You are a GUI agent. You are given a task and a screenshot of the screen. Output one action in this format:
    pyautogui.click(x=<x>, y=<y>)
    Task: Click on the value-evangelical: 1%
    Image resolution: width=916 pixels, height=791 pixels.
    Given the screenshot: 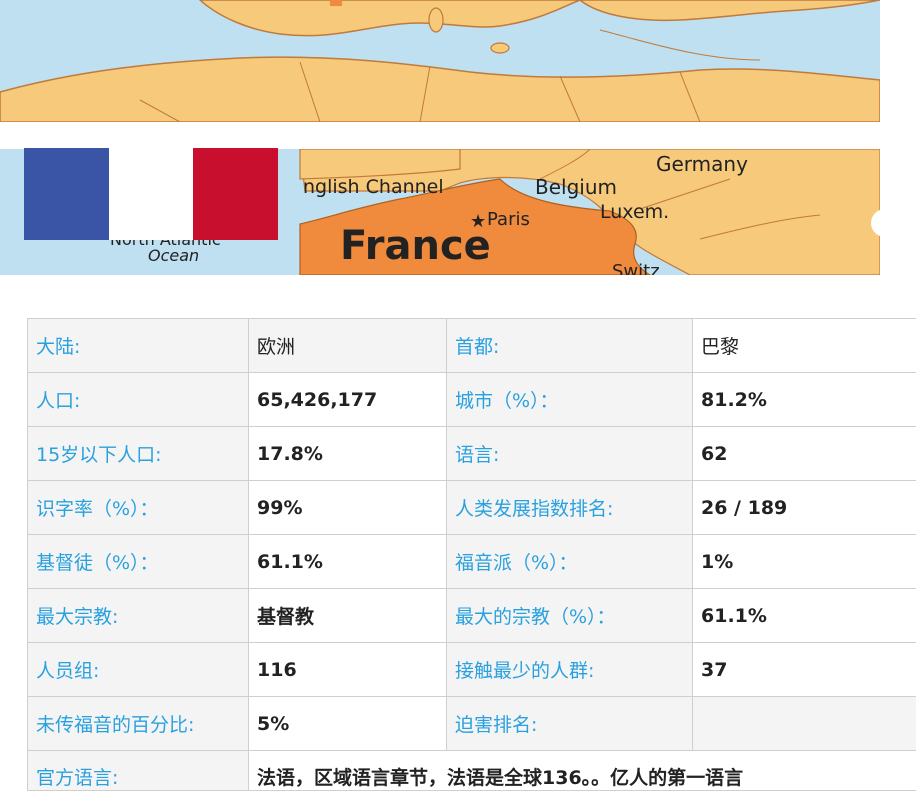 What is the action you would take?
    pyautogui.click(x=804, y=562)
    